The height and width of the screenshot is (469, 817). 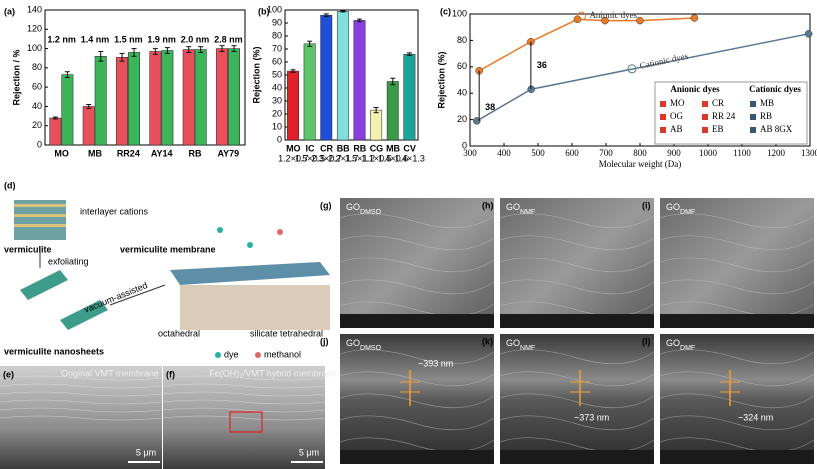 What do you see at coordinates (477, 121) in the screenshot?
I see `point` at bounding box center [477, 121].